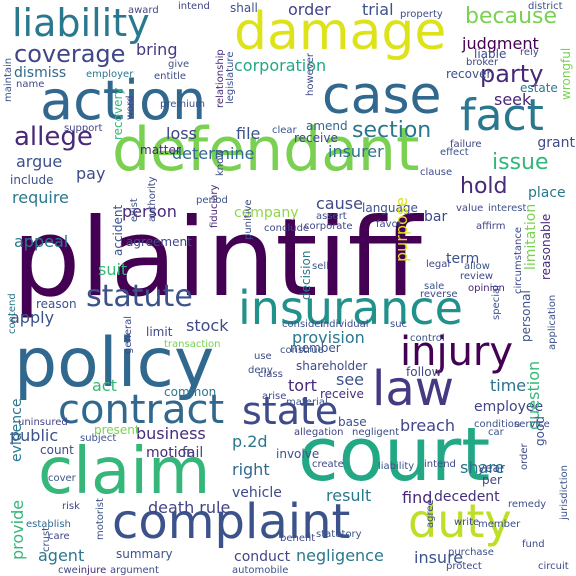 This screenshot has height=576, width=576. I want to click on word-insure: insure, so click(439, 557).